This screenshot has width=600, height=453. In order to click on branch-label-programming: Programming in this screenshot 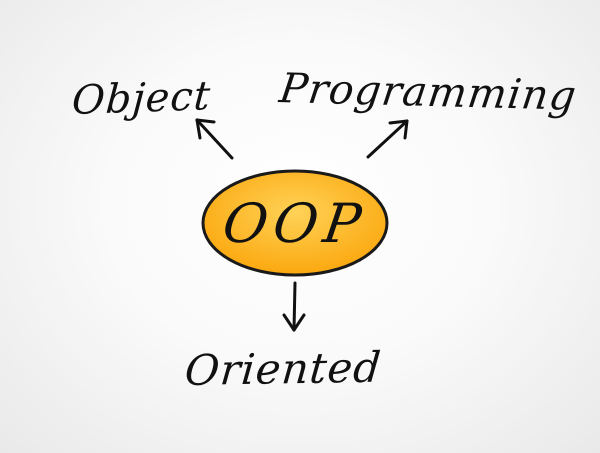, I will do `click(428, 92)`.